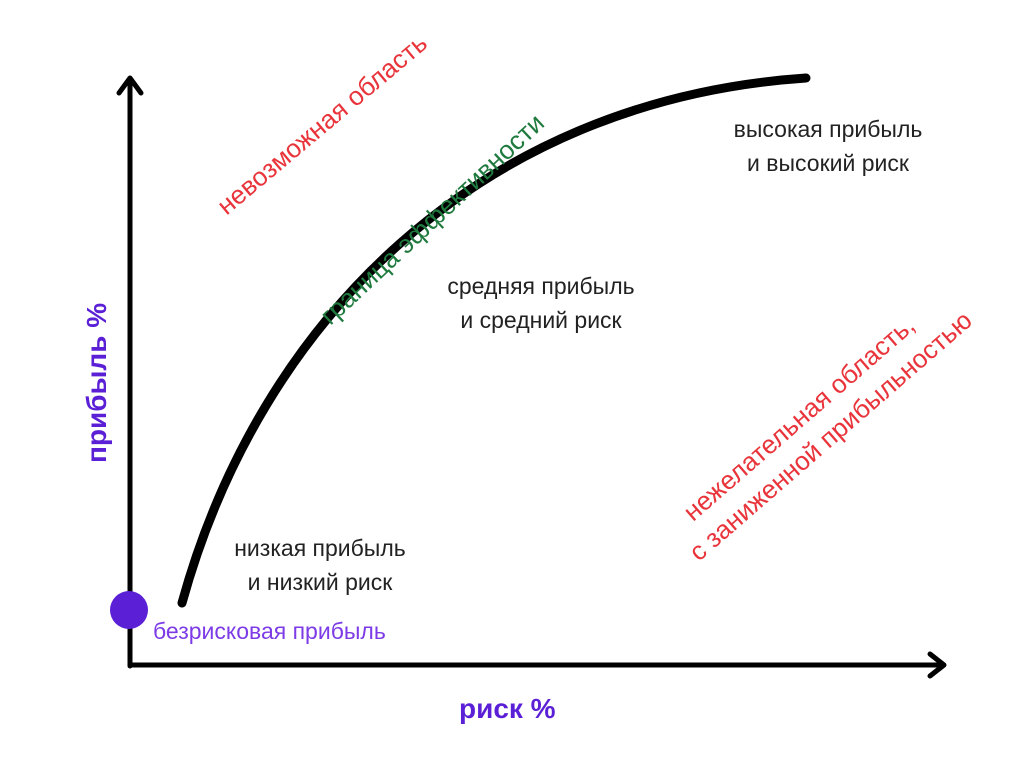 The width and height of the screenshot is (1024, 768). Describe the element at coordinates (937, 665) in the screenshot. I see `x-axis-arrowhead` at that location.